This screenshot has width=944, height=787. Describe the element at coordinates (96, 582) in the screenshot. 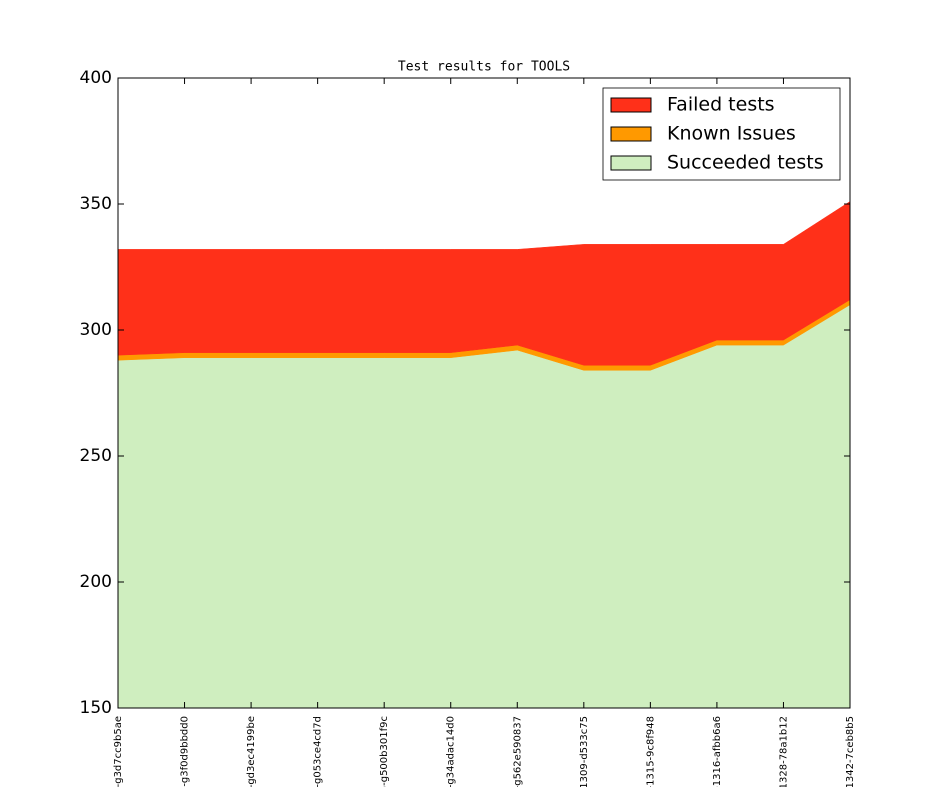

I see `y-tick-label: 200` at that location.